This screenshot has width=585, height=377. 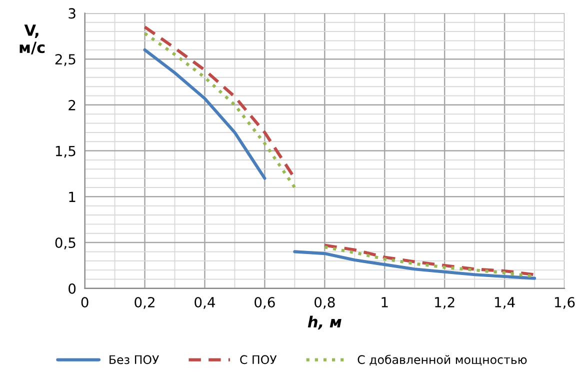 I want to click on y-tick-label: 0,5, so click(x=65, y=244).